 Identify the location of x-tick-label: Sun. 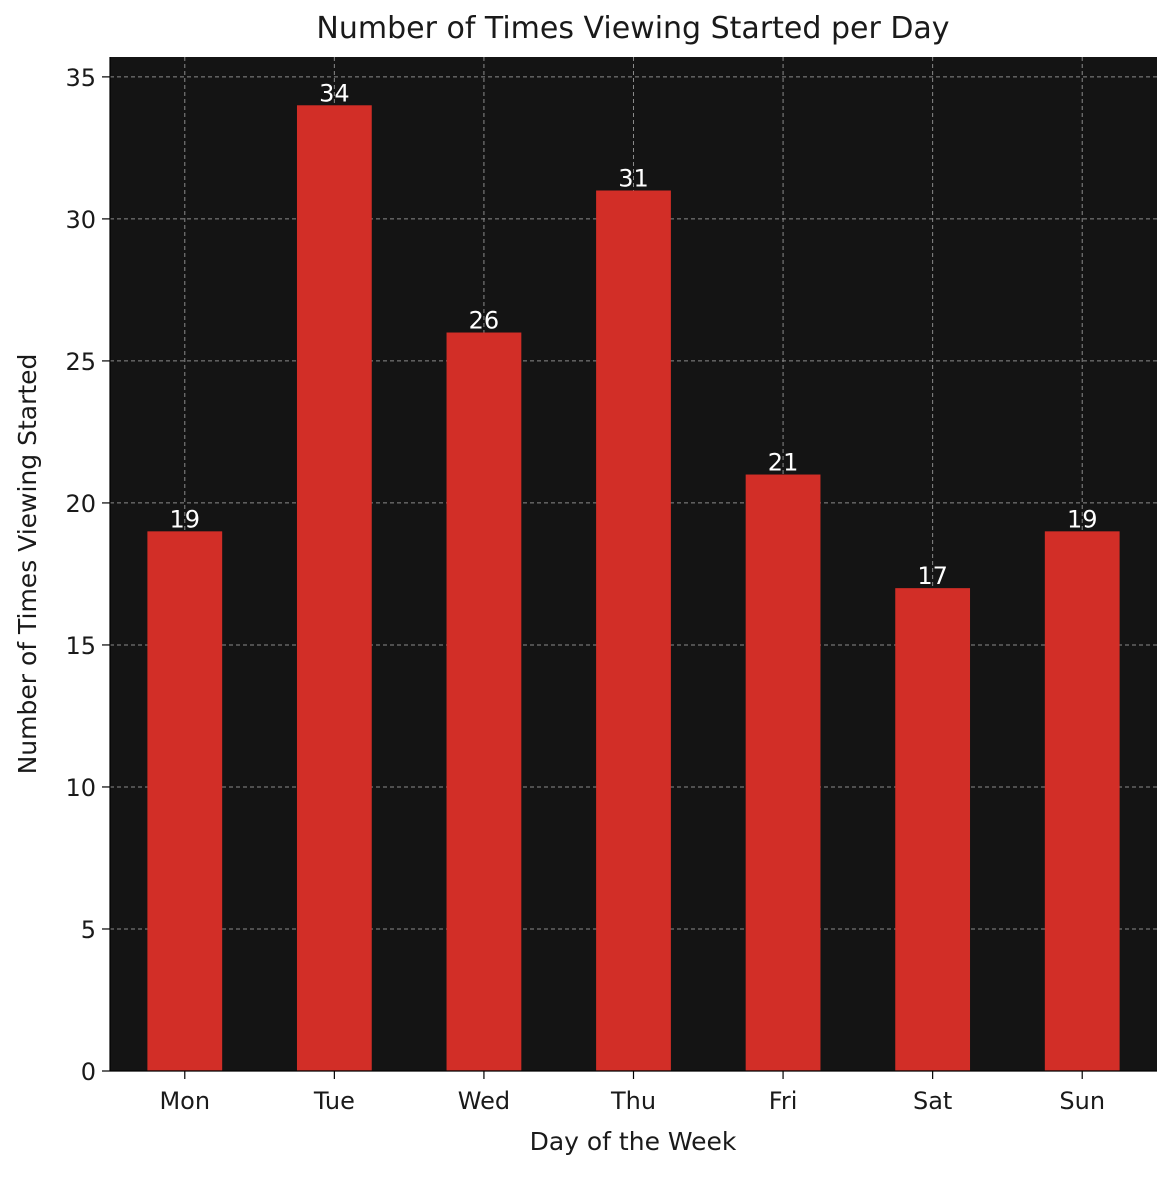
(1082, 1101).